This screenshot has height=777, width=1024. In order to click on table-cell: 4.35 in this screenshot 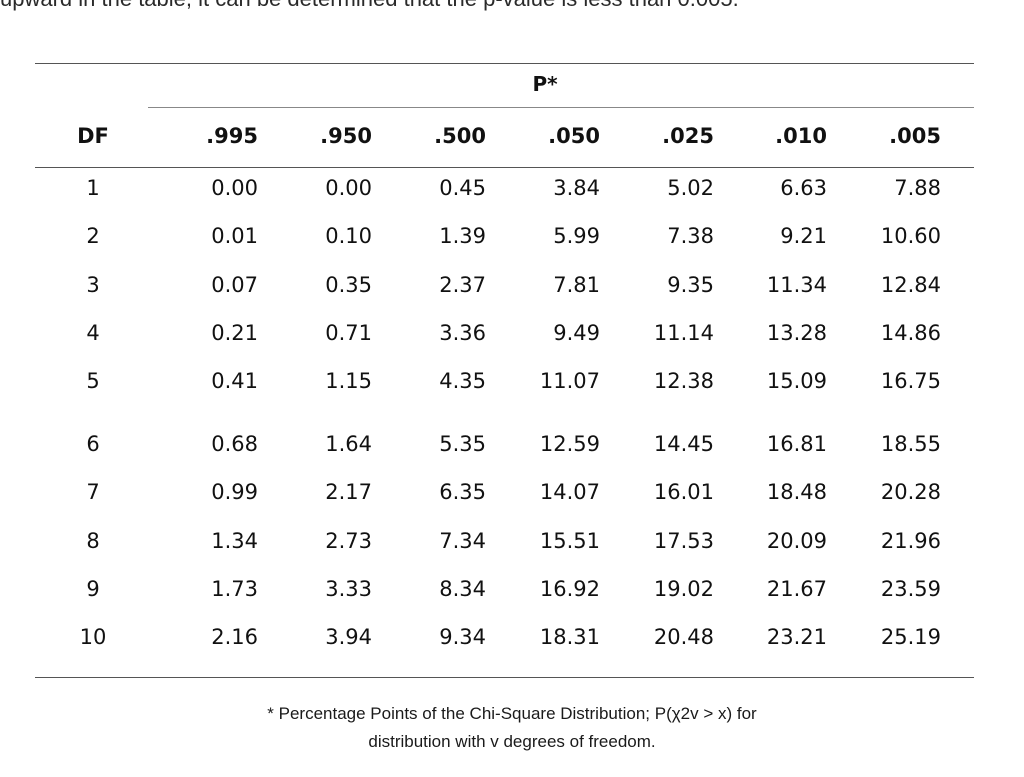, I will do `click(462, 381)`.